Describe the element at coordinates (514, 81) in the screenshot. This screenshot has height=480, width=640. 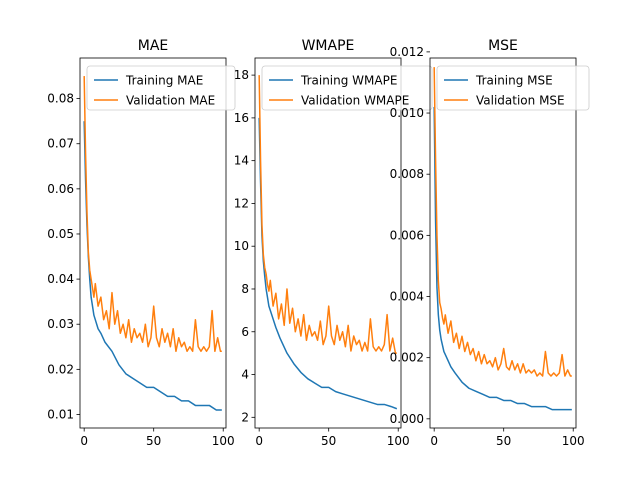
I see `legend-entry: Training MSE` at that location.